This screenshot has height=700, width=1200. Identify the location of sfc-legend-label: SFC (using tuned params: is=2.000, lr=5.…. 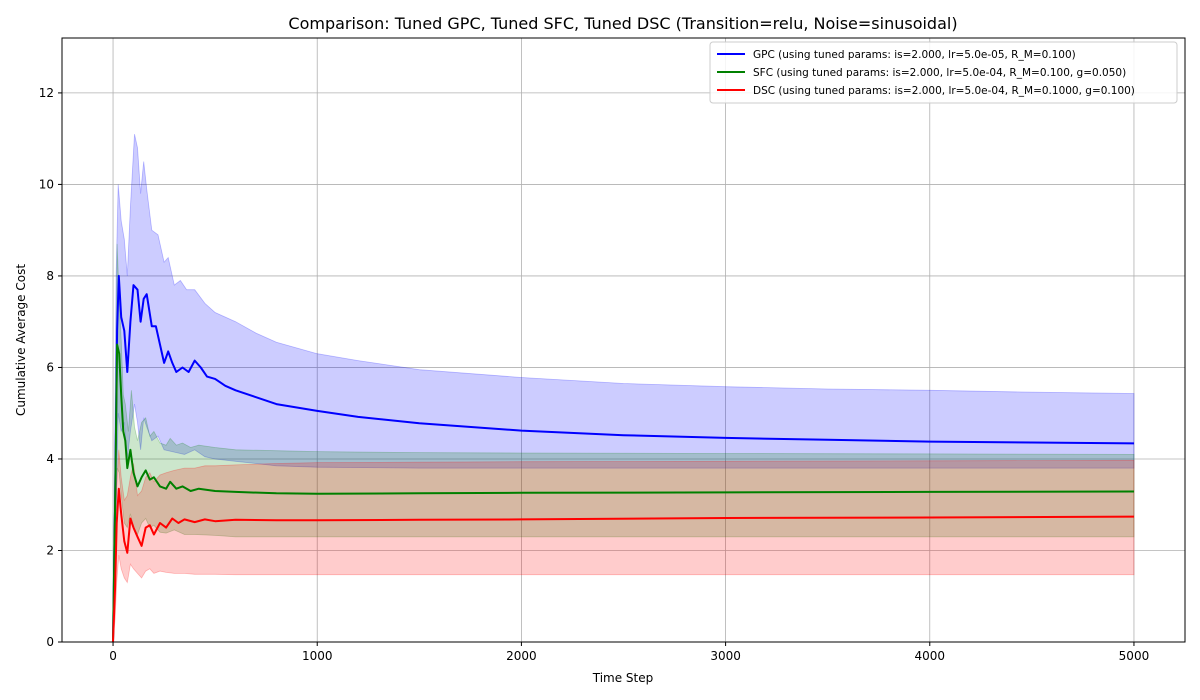
(939, 73).